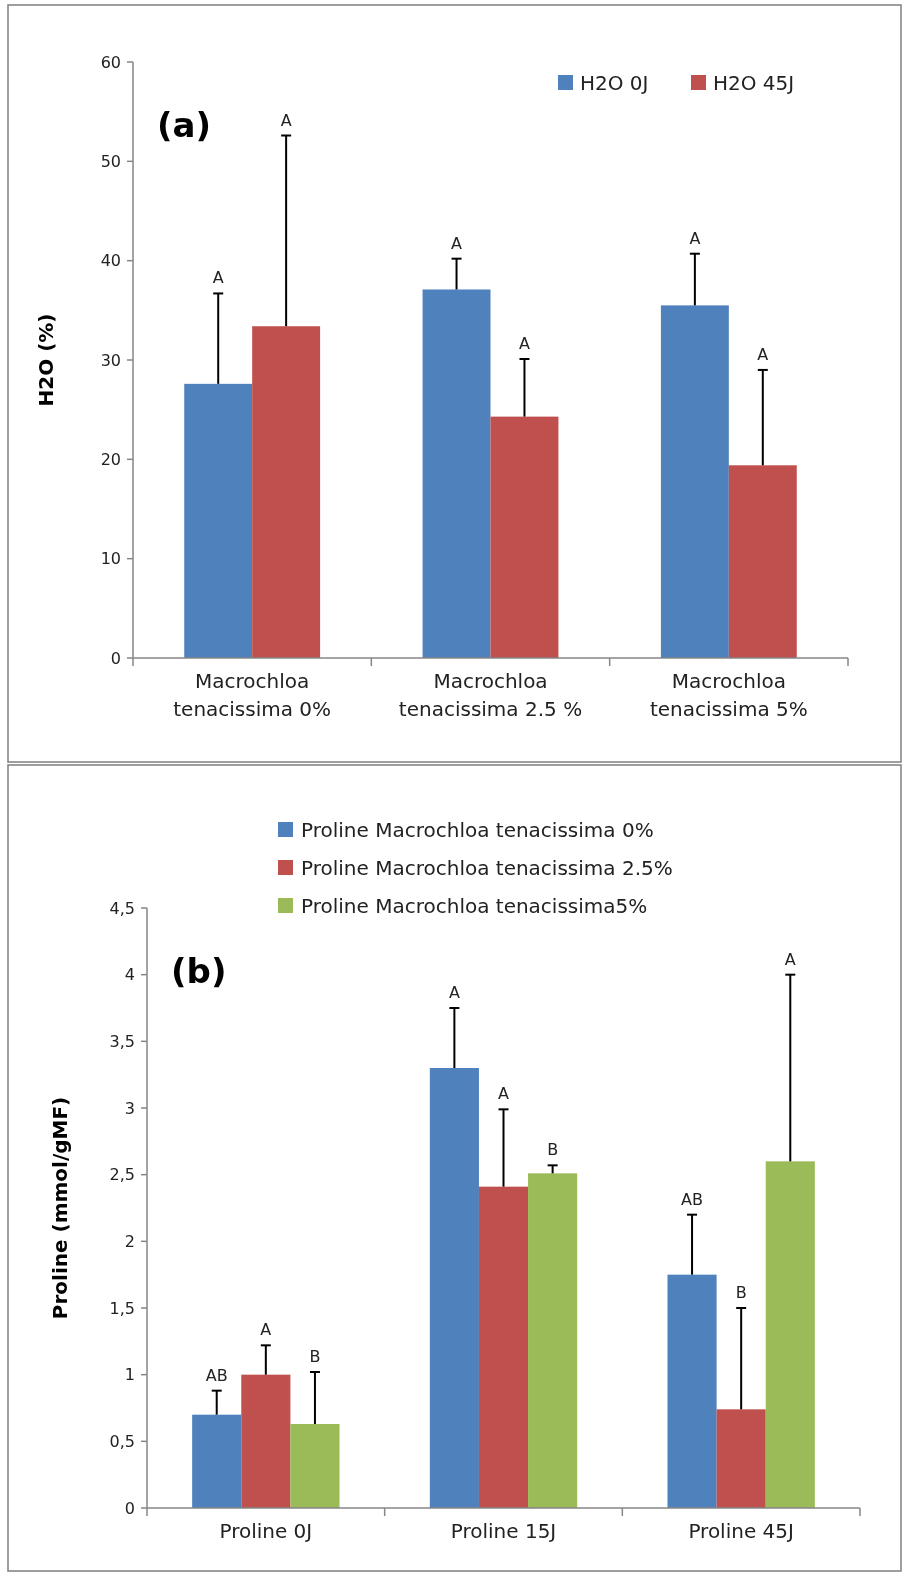 The height and width of the screenshot is (1573, 904). Describe the element at coordinates (122, 908) in the screenshot. I see `y-tick-label: 4,5` at that location.